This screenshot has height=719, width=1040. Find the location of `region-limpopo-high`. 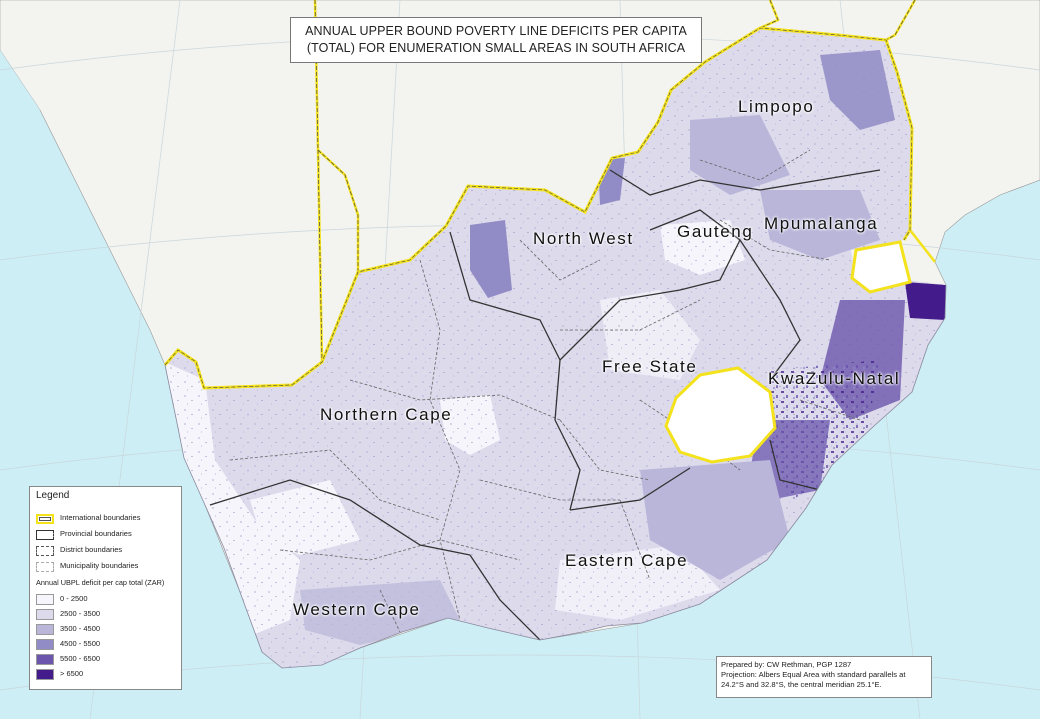

region-limpopo-high is located at coordinates (857, 90).